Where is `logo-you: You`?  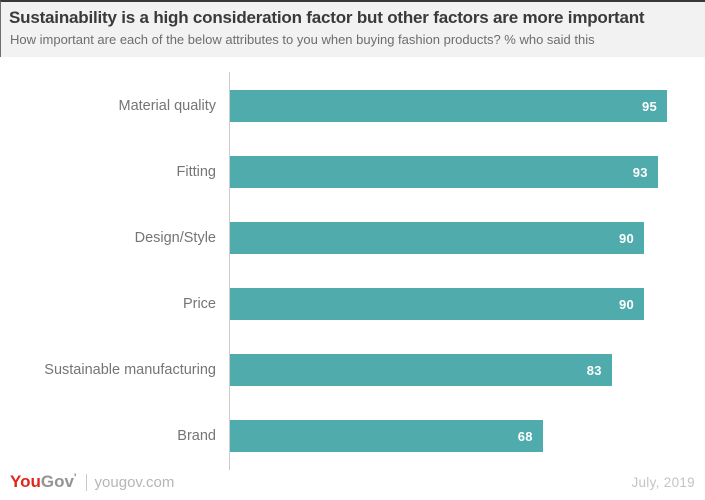 logo-you: You is located at coordinates (25, 481).